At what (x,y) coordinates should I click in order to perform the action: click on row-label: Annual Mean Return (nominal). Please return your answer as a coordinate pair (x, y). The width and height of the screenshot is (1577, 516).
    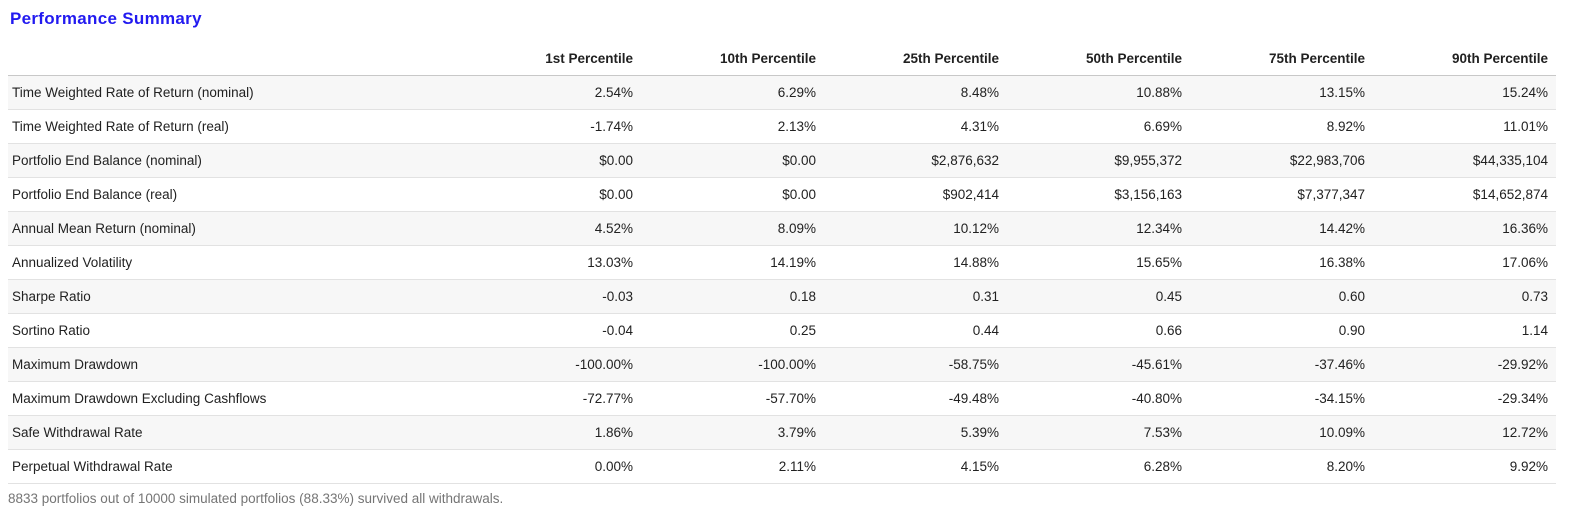
    Looking at the image, I should click on (104, 228).